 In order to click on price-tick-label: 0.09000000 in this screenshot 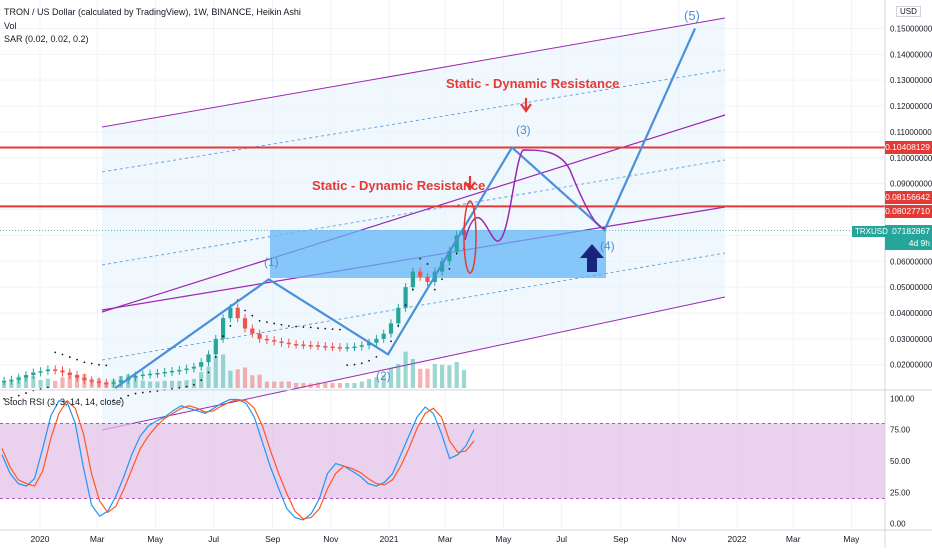, I will do `click(911, 184)`.